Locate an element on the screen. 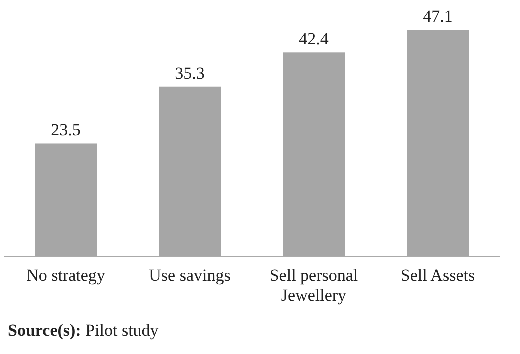 This screenshot has width=520, height=354. data-label: 47.1 is located at coordinates (438, 16).